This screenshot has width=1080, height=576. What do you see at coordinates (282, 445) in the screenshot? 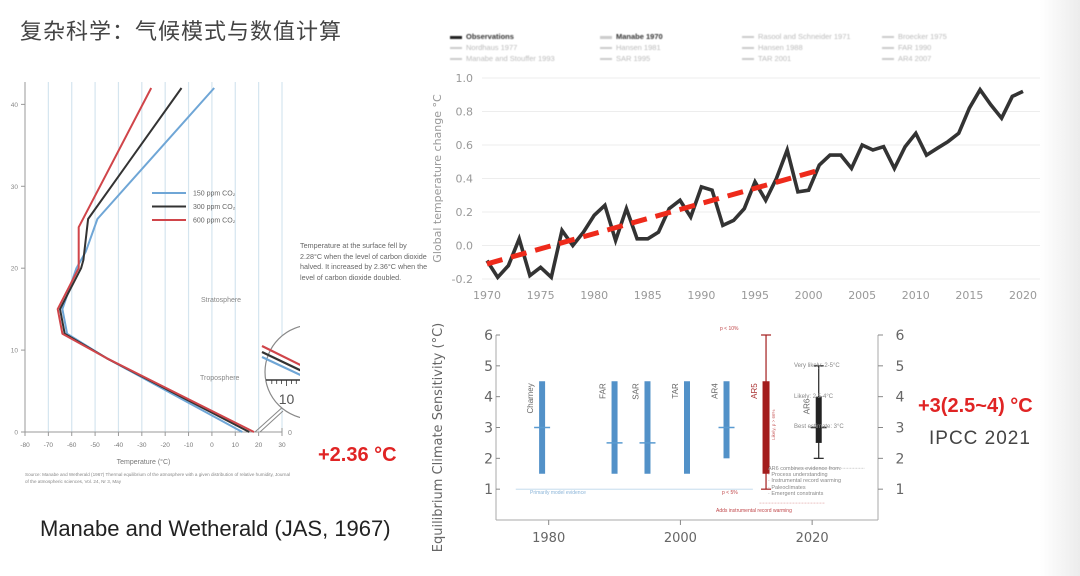
I see `x-tick-label: 30` at bounding box center [282, 445].